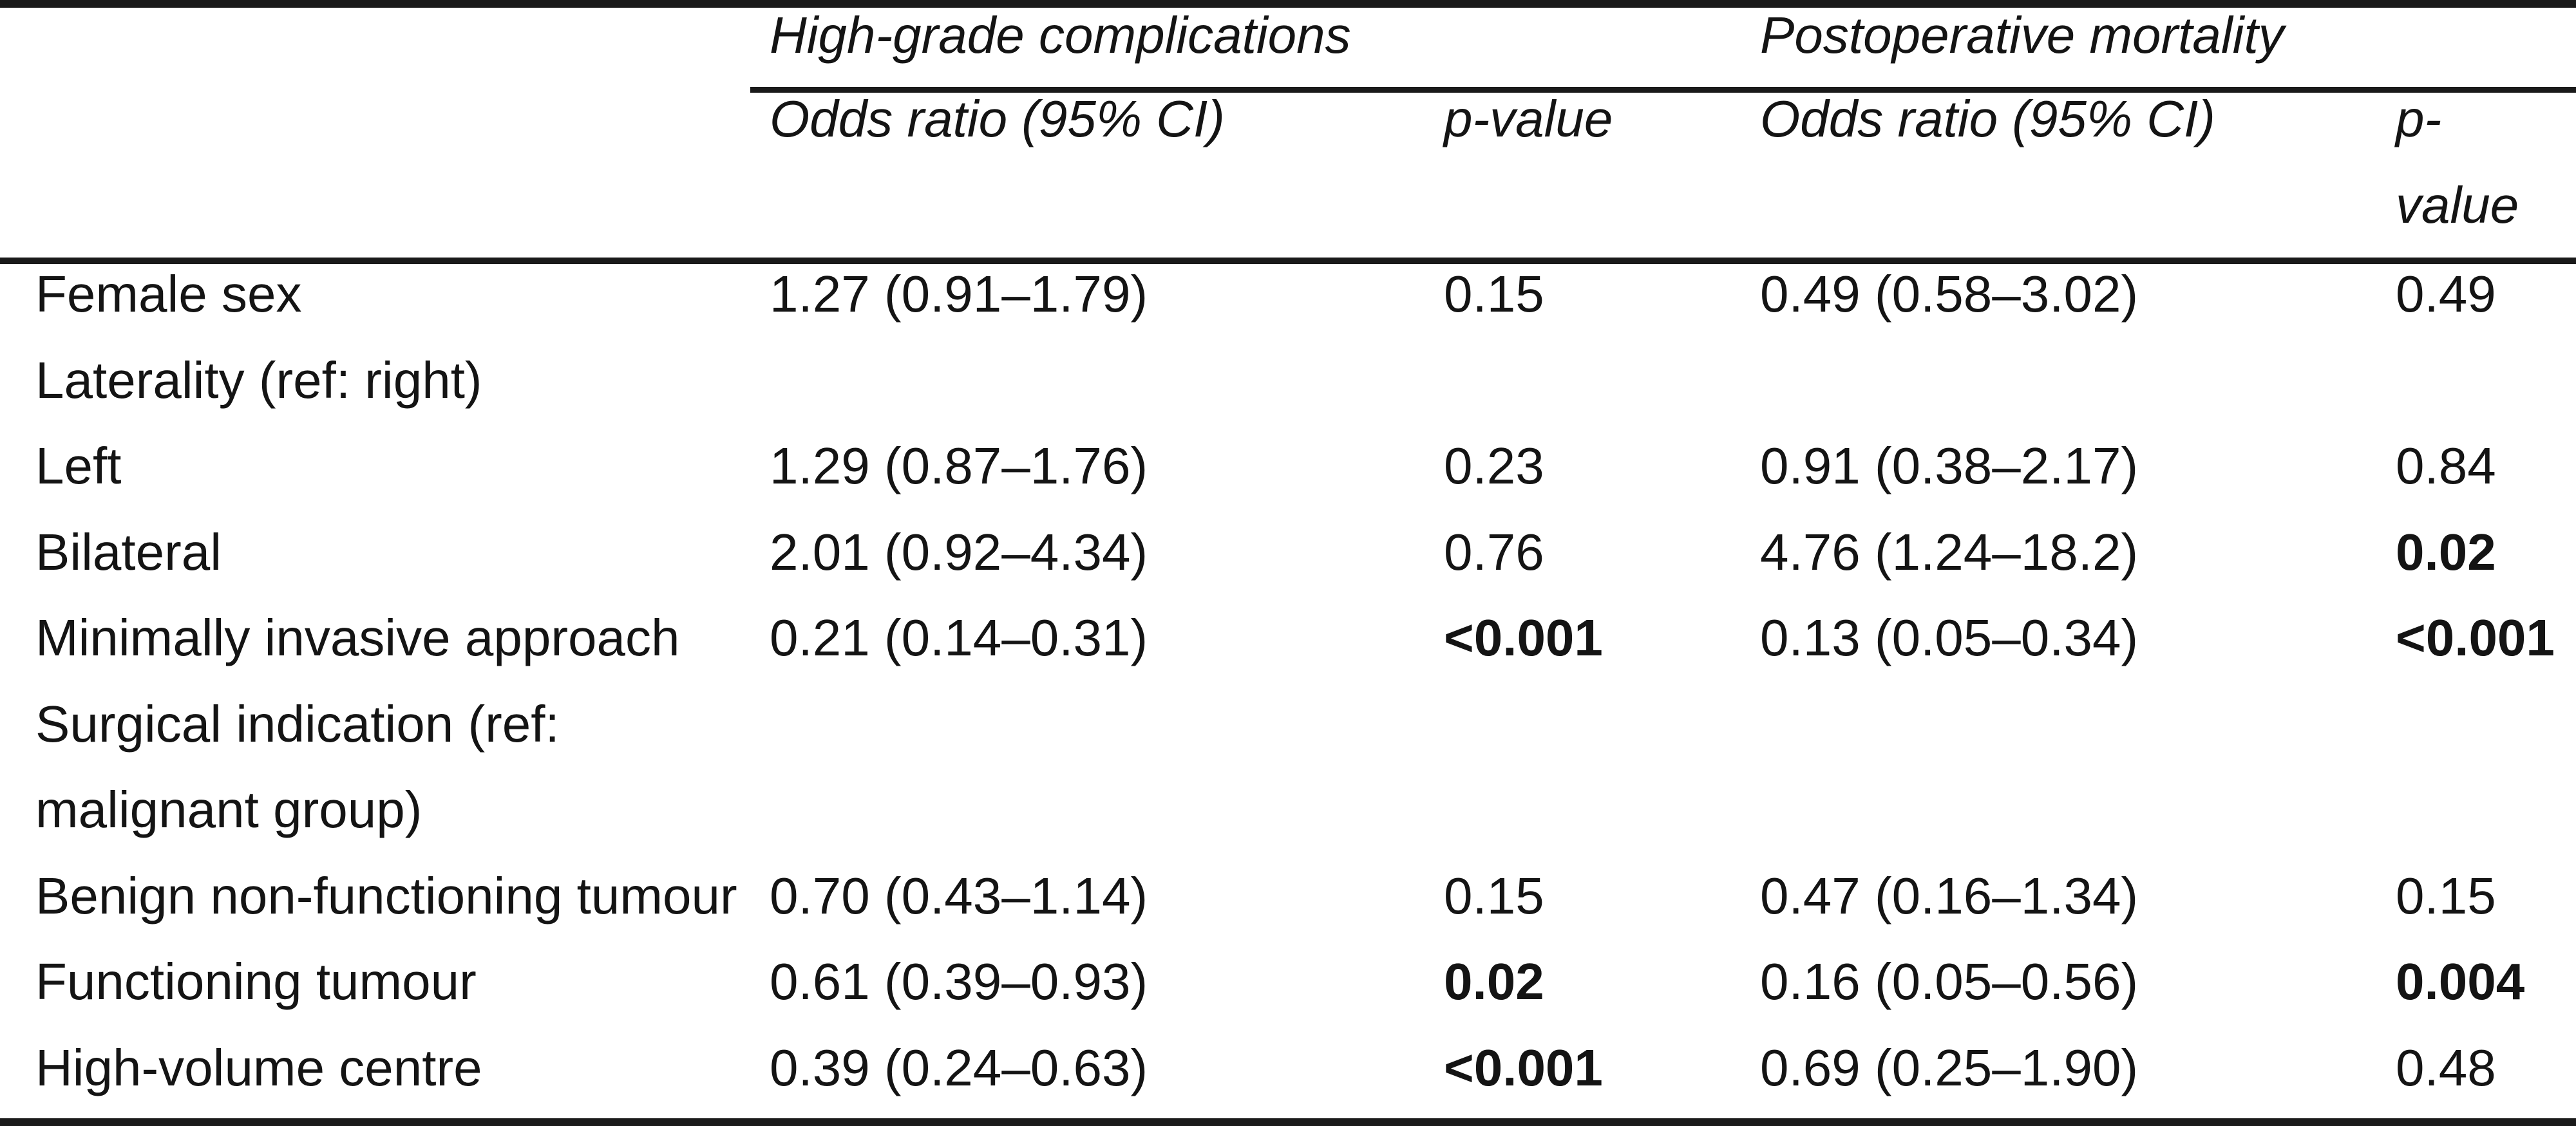 The height and width of the screenshot is (1126, 2576). Describe the element at coordinates (2446, 552) in the screenshot. I see `p-mortality-cell: 0.02` at that location.